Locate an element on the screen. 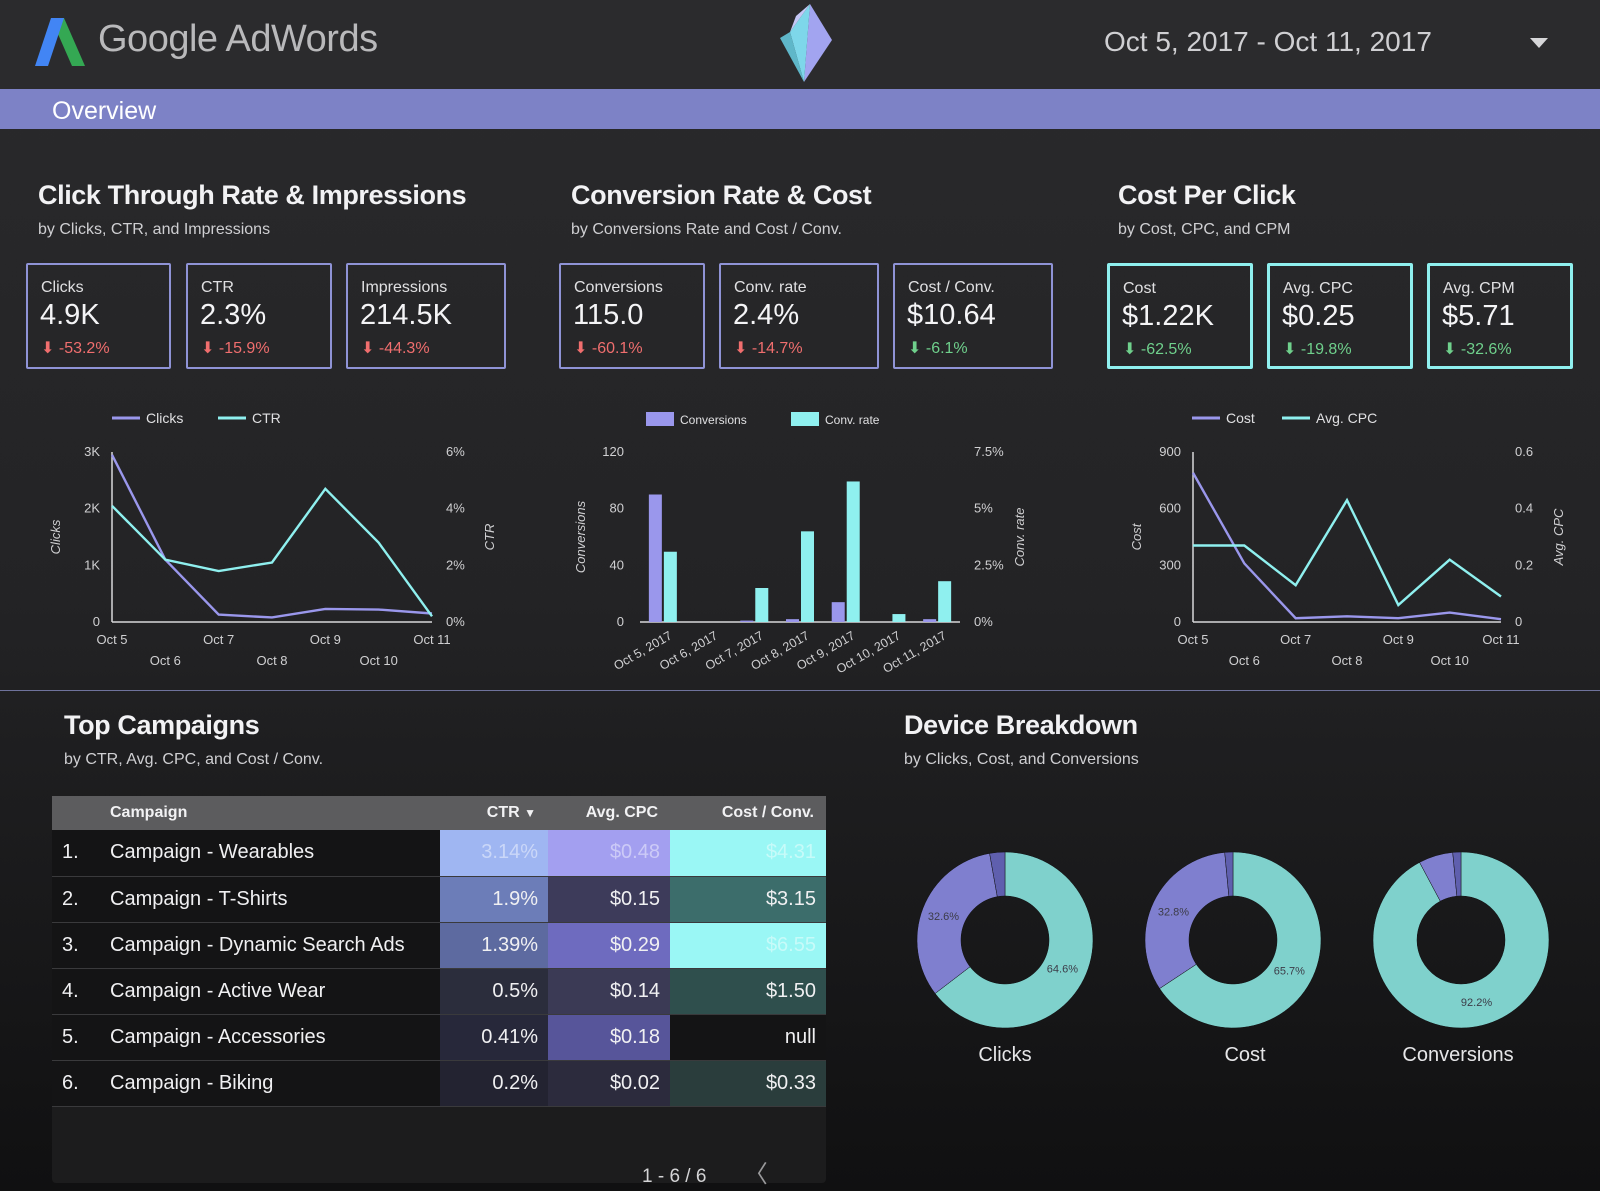 This screenshot has width=1600, height=1191. ctr-value: 1.9% is located at coordinates (494, 899).